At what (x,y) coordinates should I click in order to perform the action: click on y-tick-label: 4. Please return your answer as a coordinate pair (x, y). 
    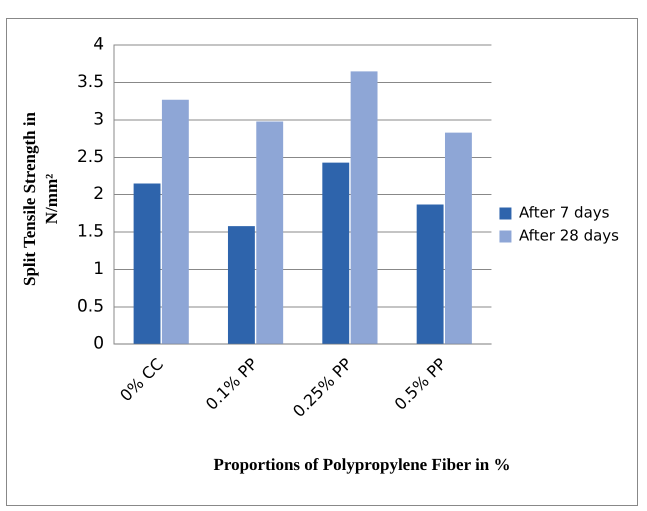
    Looking at the image, I should click on (98, 44).